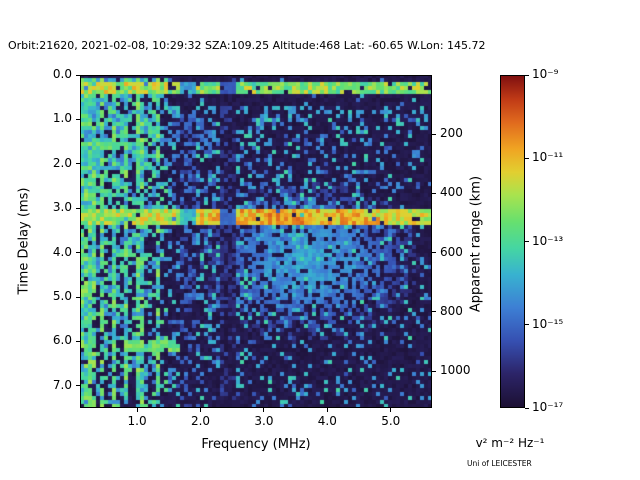  What do you see at coordinates (548, 407) in the screenshot?
I see `colorbar-tick-label: 10⁻¹⁷` at bounding box center [548, 407].